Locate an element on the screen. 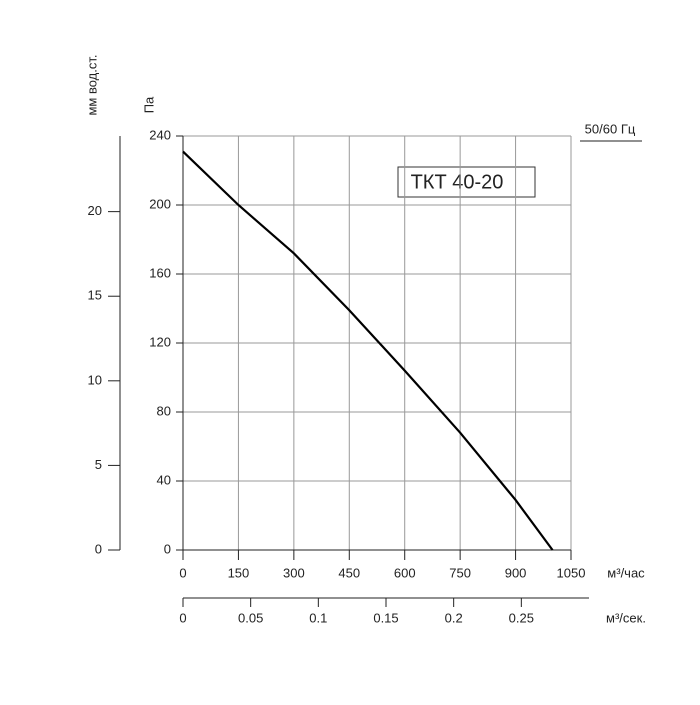  y-tick-label: 120 is located at coordinates (160, 341).